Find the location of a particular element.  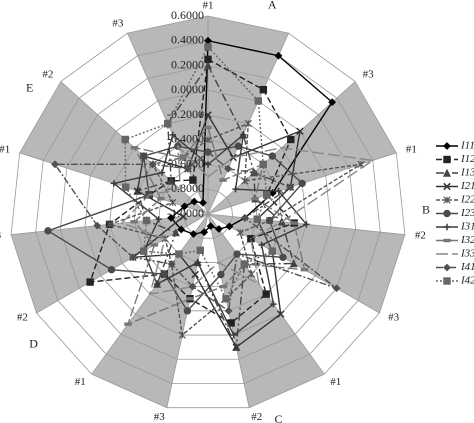

legend-label: I13 is located at coordinates (467, 173).